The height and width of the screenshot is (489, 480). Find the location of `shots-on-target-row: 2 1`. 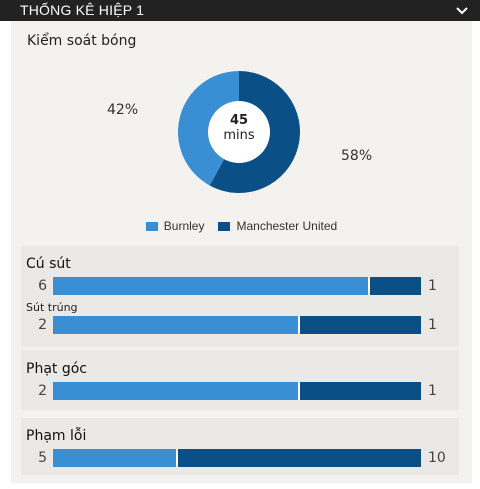

shots-on-target-row: 2 1 is located at coordinates (240, 325).